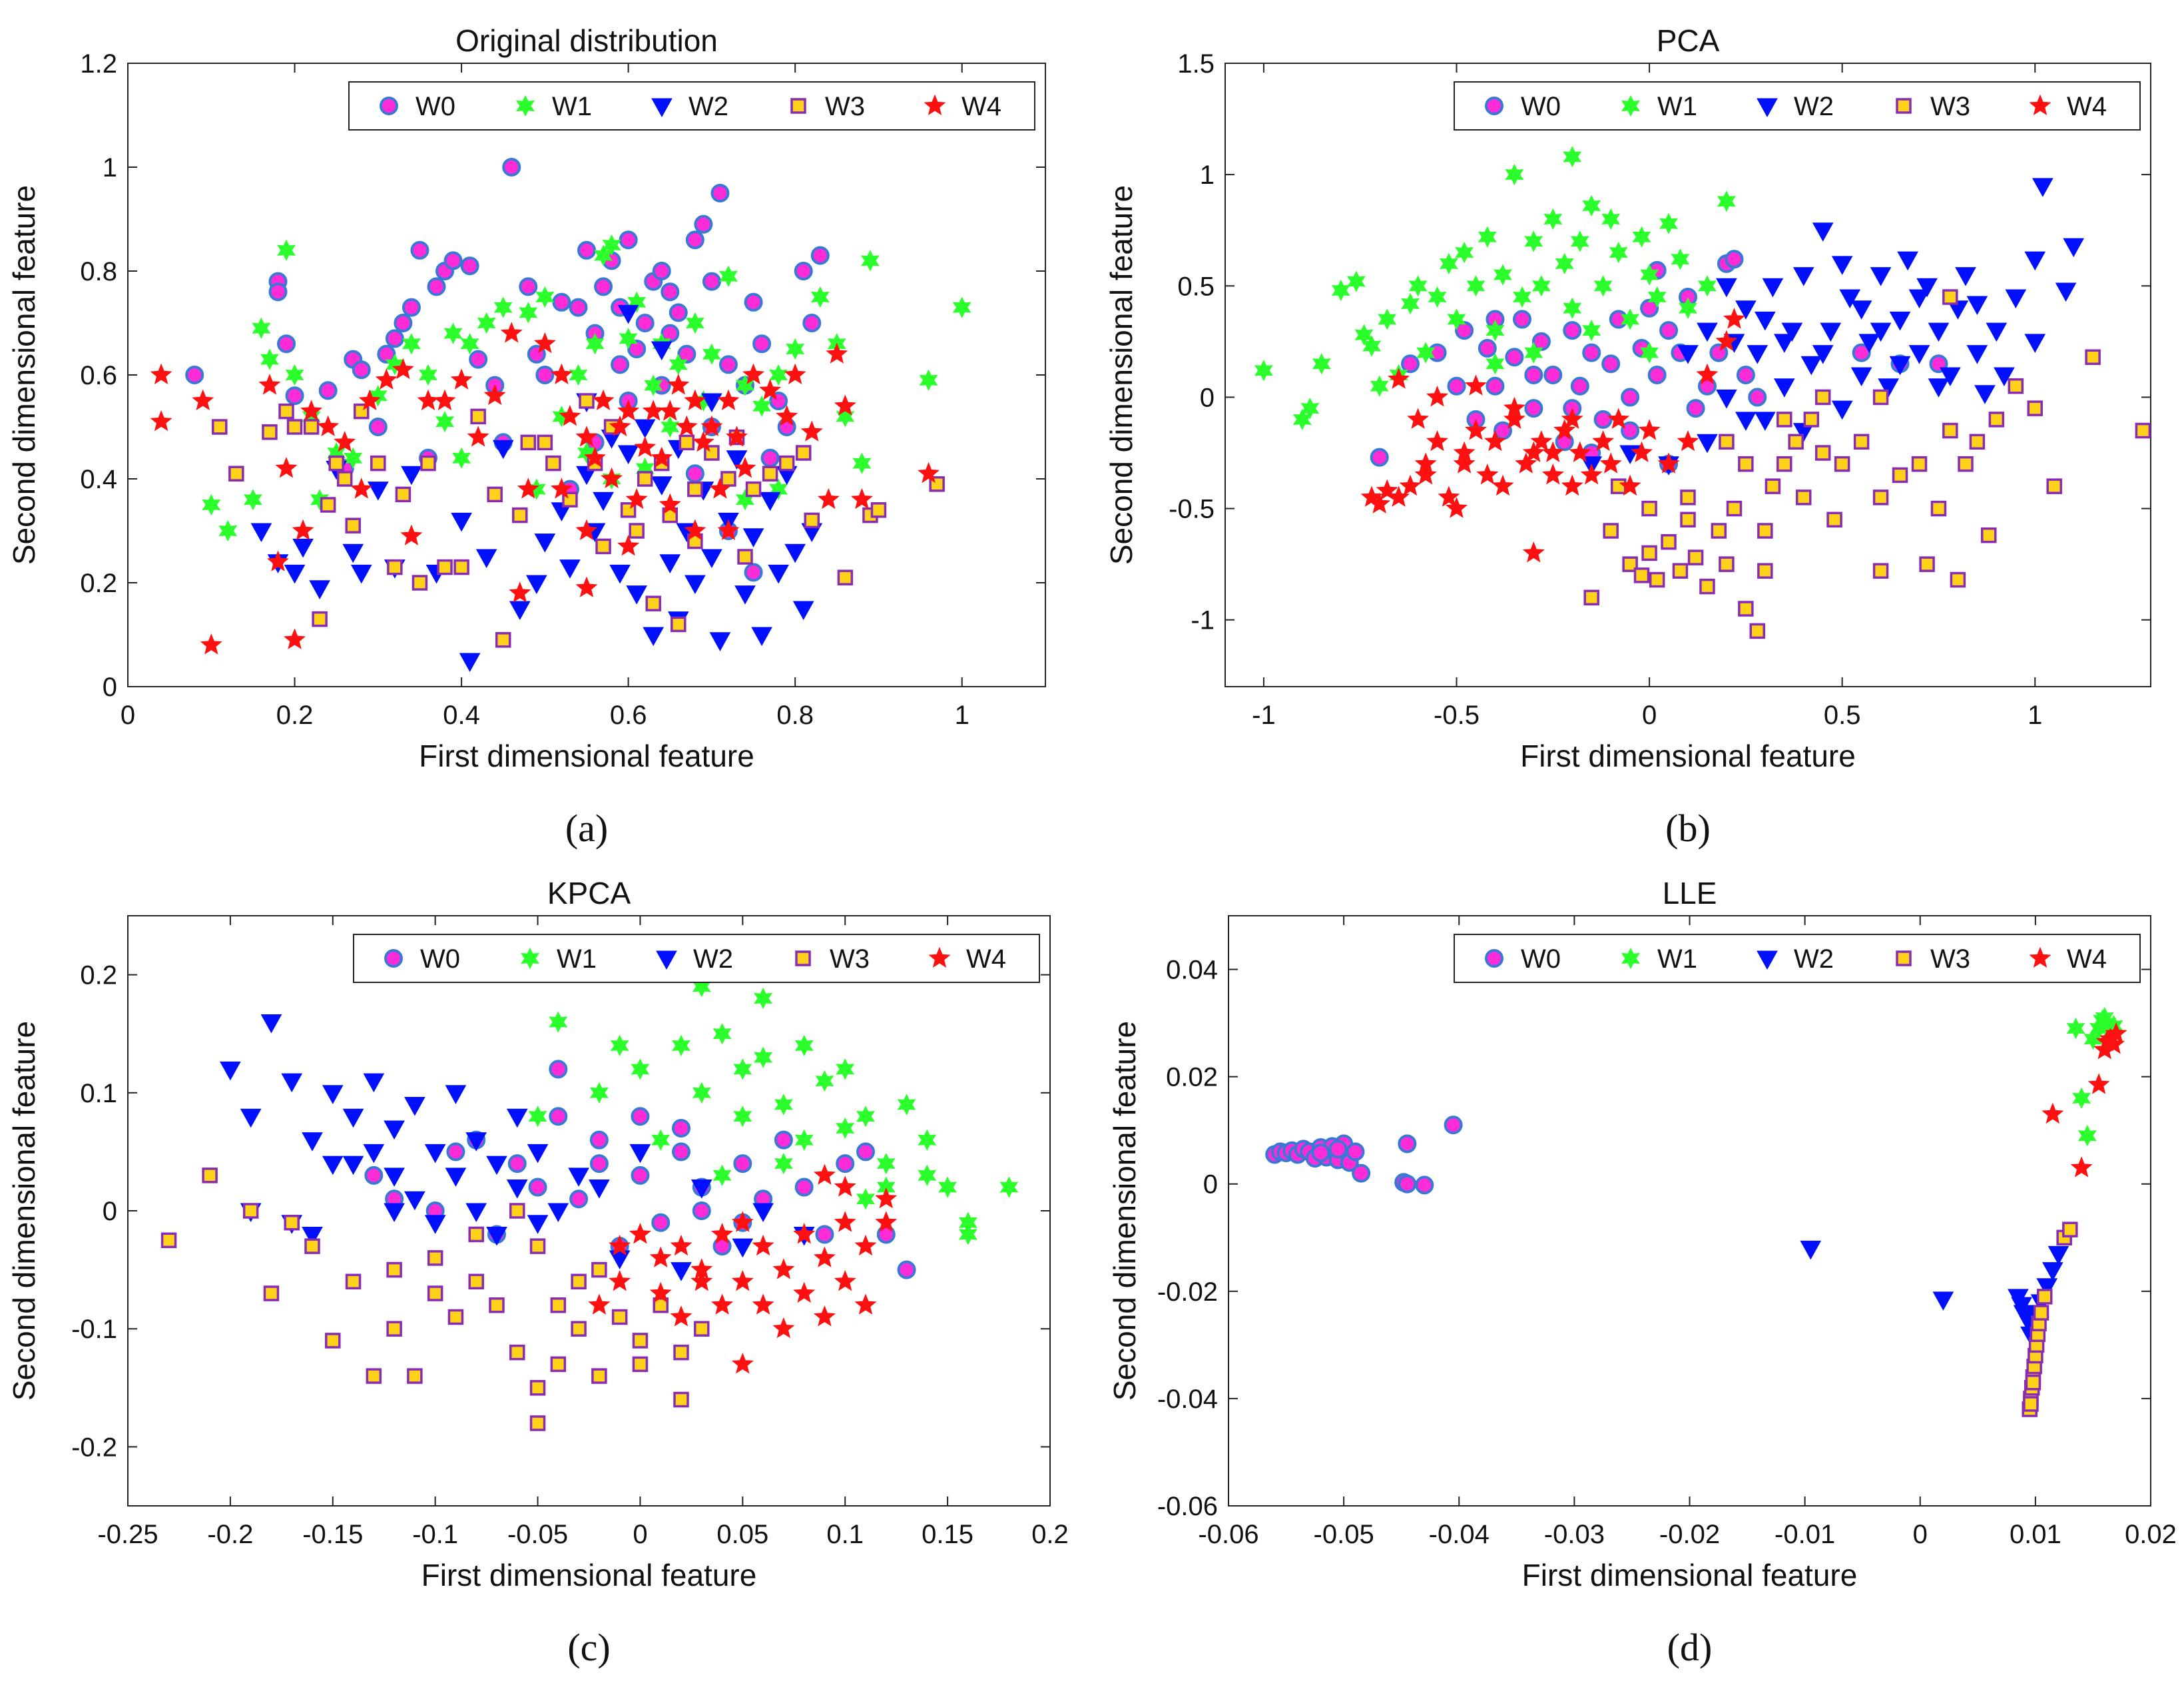 Image resolution: width=2184 pixels, height=1683 pixels. Describe the element at coordinates (1228, 1534) in the screenshot. I see `x-tick-label: -0.06` at that location.